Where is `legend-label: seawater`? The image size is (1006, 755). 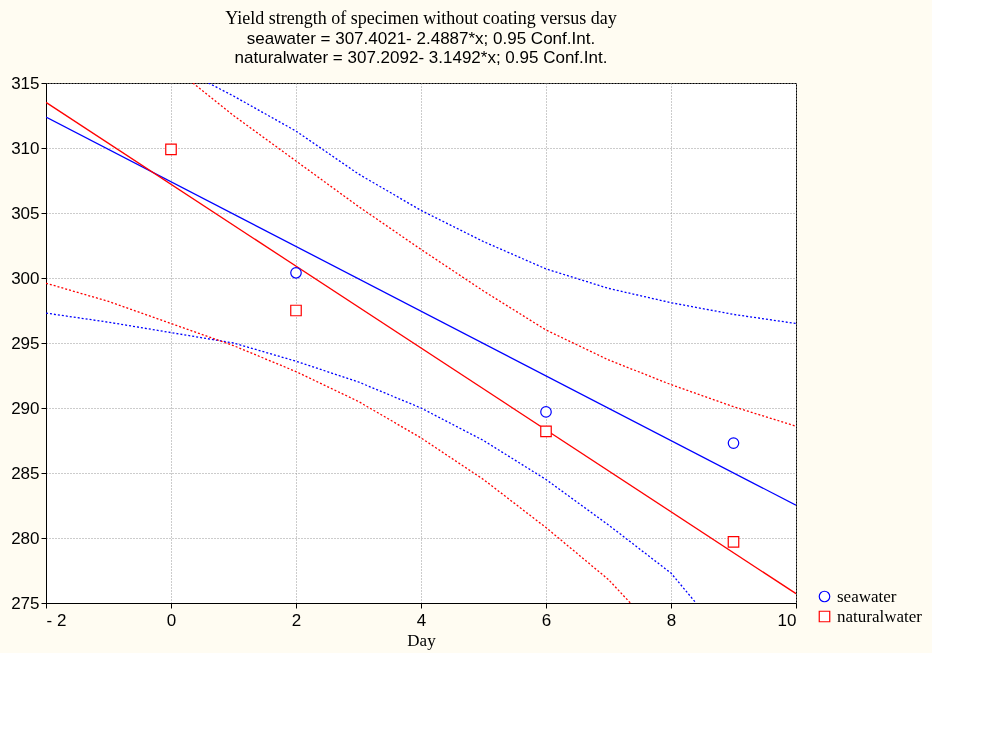
legend-label: seawater is located at coordinates (867, 596).